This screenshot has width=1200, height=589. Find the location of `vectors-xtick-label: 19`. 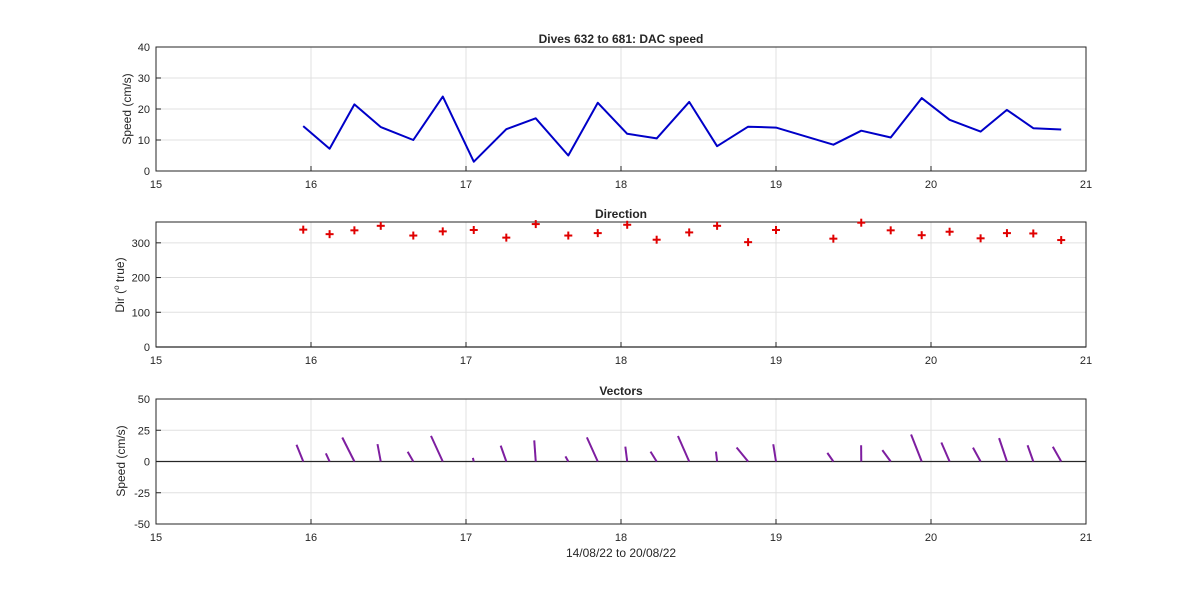

vectors-xtick-label: 19 is located at coordinates (776, 538).